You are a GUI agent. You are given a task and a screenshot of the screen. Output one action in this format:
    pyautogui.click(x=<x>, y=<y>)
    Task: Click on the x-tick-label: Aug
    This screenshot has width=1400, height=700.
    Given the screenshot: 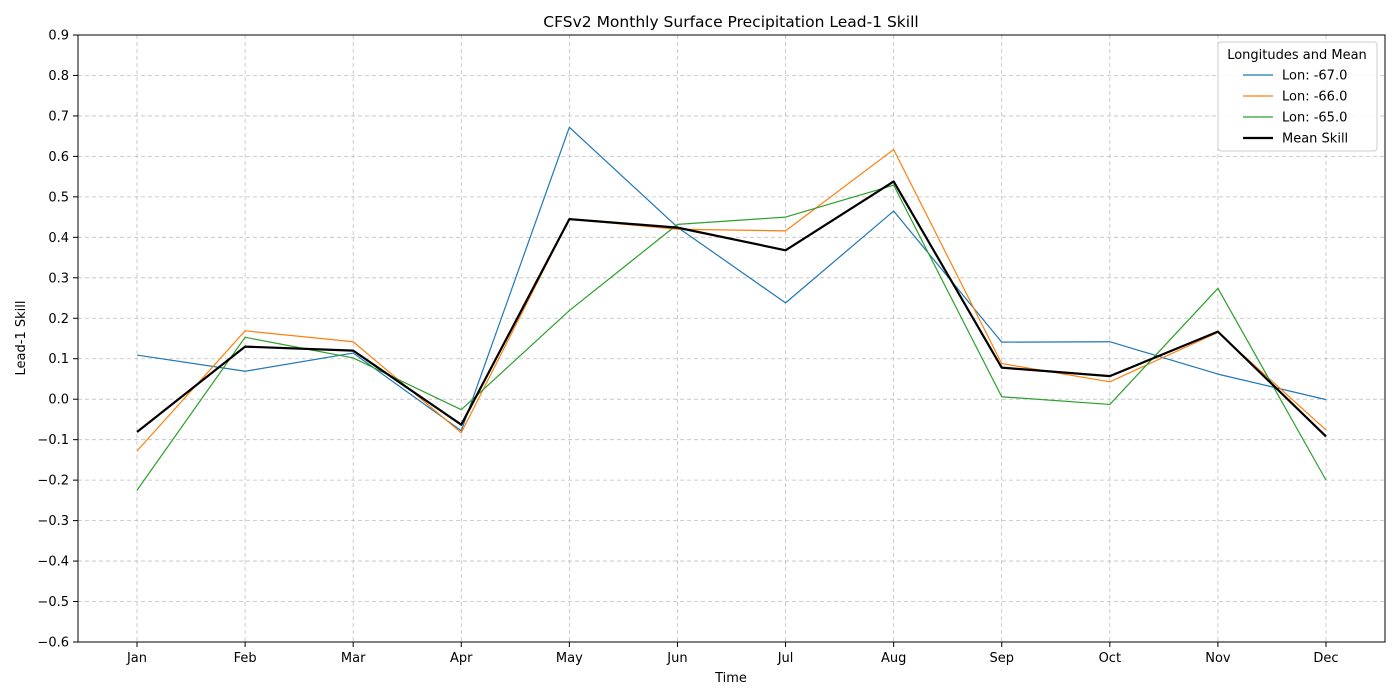 What is the action you would take?
    pyautogui.click(x=893, y=658)
    